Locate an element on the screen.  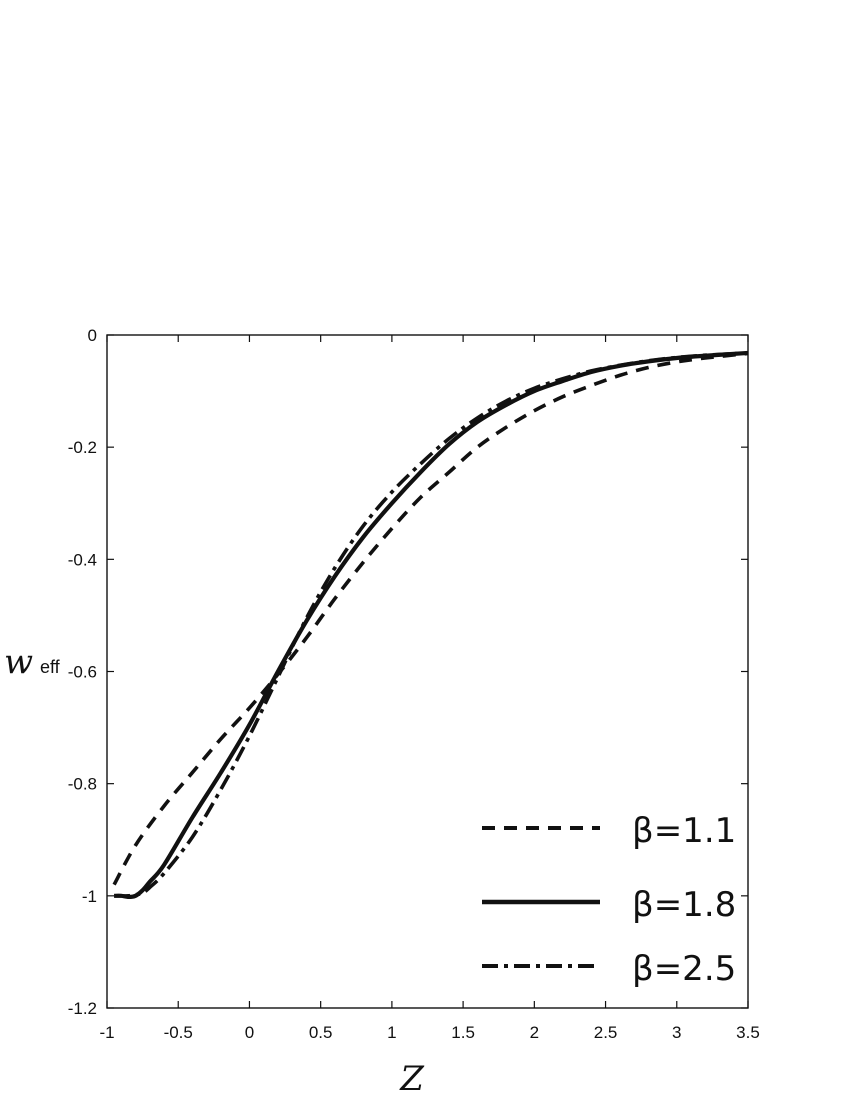
y-tick-label: -1 is located at coordinates (89, 896).